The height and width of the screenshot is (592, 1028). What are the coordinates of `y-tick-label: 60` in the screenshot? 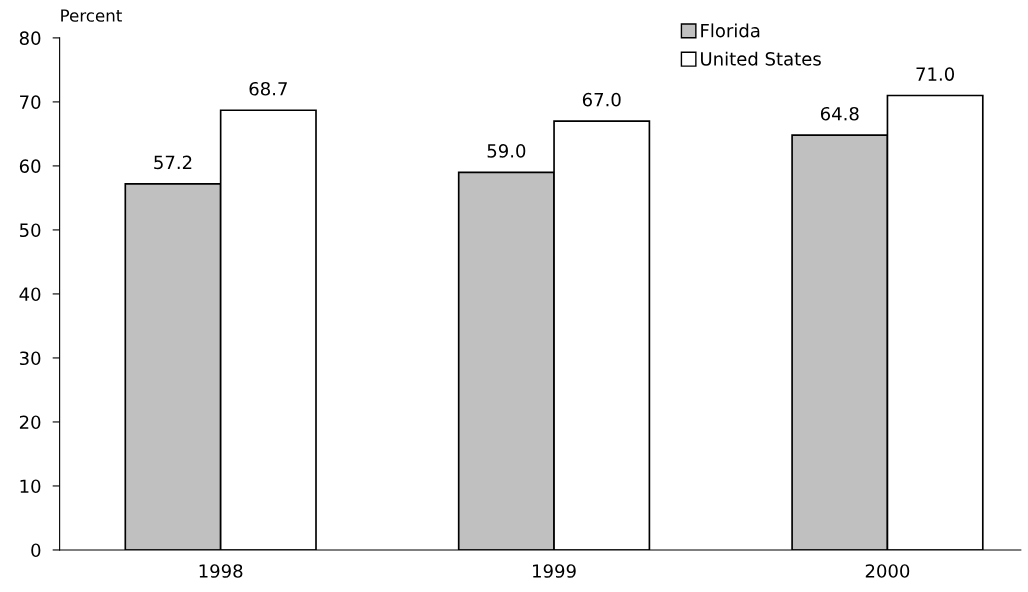 It's located at (30, 166).